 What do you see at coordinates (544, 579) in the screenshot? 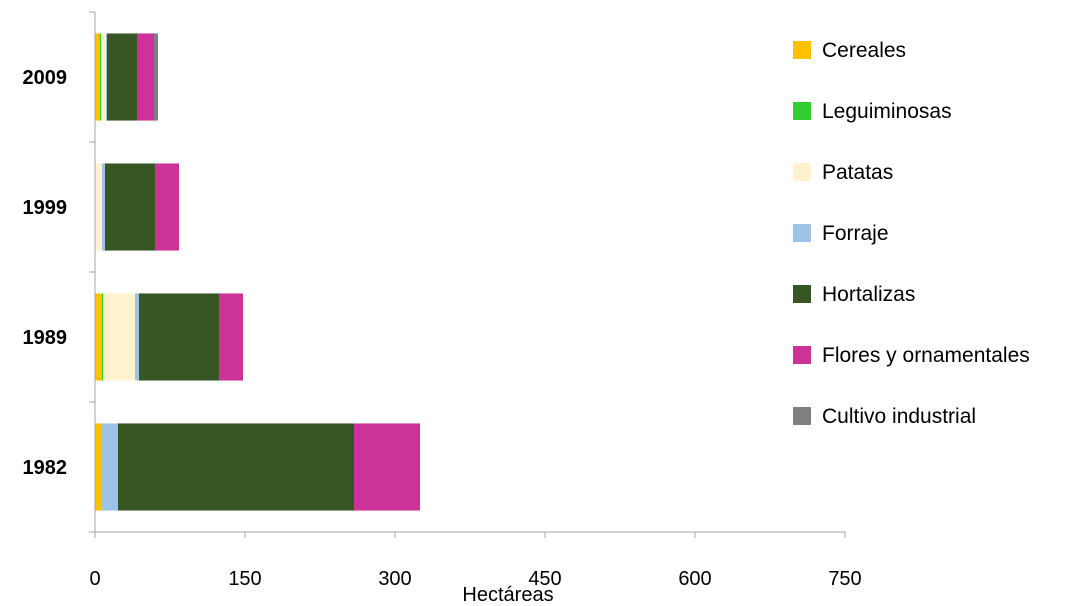
I see `x-tick-label-450: 450` at bounding box center [544, 579].